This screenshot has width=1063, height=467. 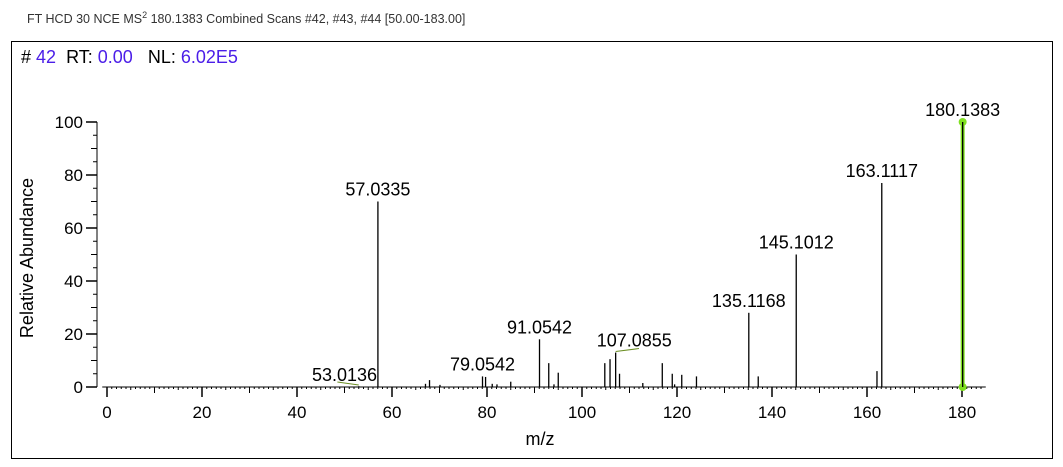 I want to click on x-tick-label: 120, so click(x=677, y=412).